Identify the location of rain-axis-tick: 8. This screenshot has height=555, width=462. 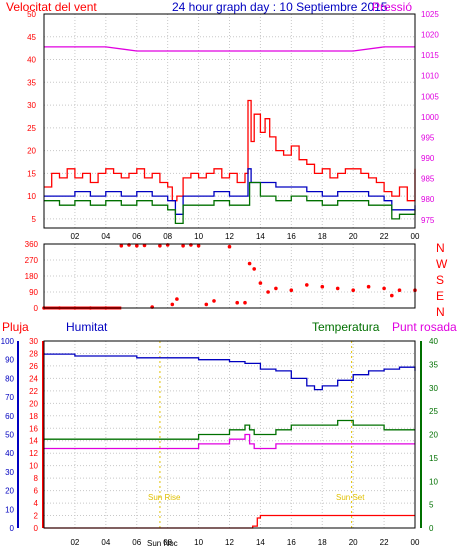
(36, 478).